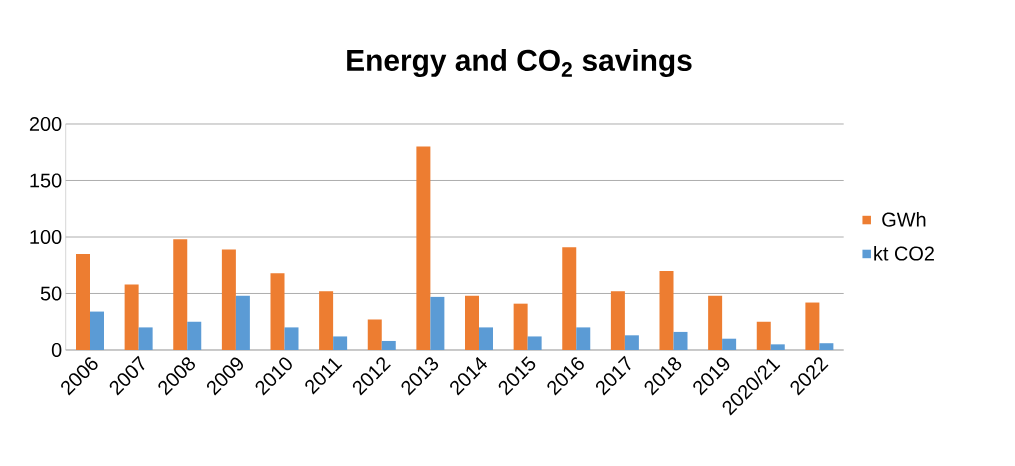  Describe the element at coordinates (45, 124) in the screenshot. I see `y-tick-label: 200` at that location.